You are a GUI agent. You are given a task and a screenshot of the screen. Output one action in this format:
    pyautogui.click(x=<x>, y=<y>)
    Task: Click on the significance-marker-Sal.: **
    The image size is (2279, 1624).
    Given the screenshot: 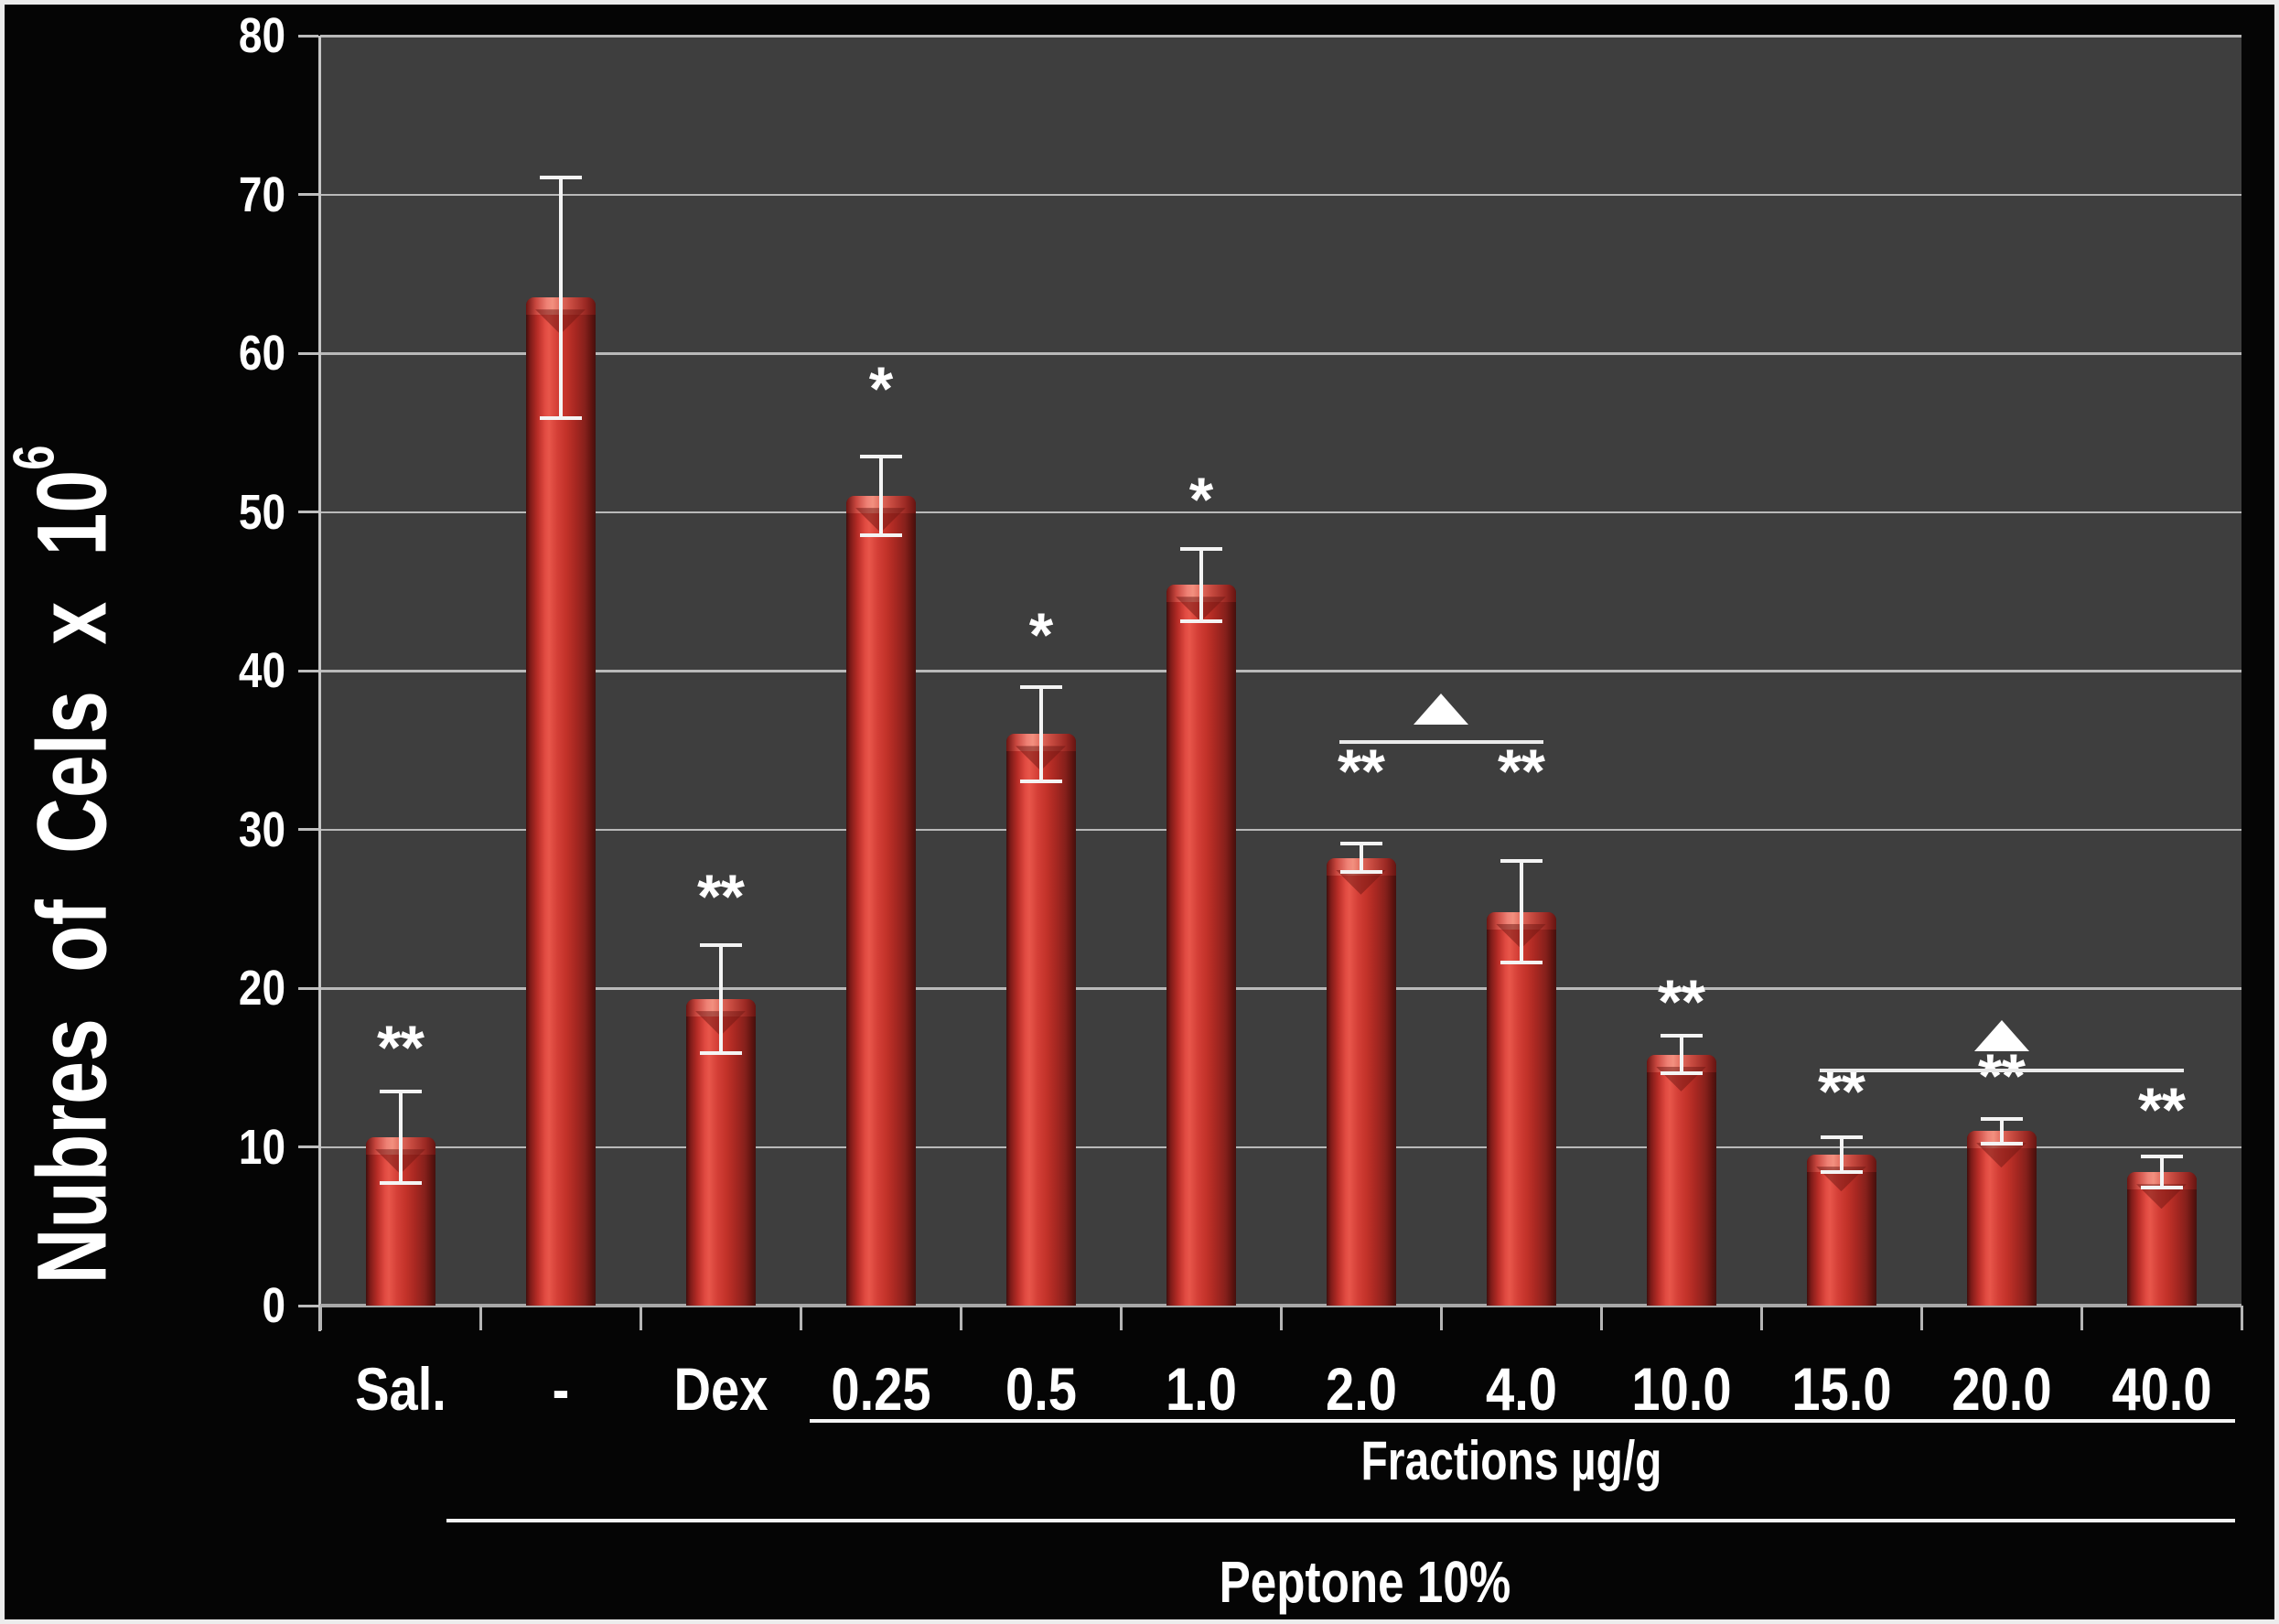 What is the action you would take?
    pyautogui.click(x=401, y=1048)
    